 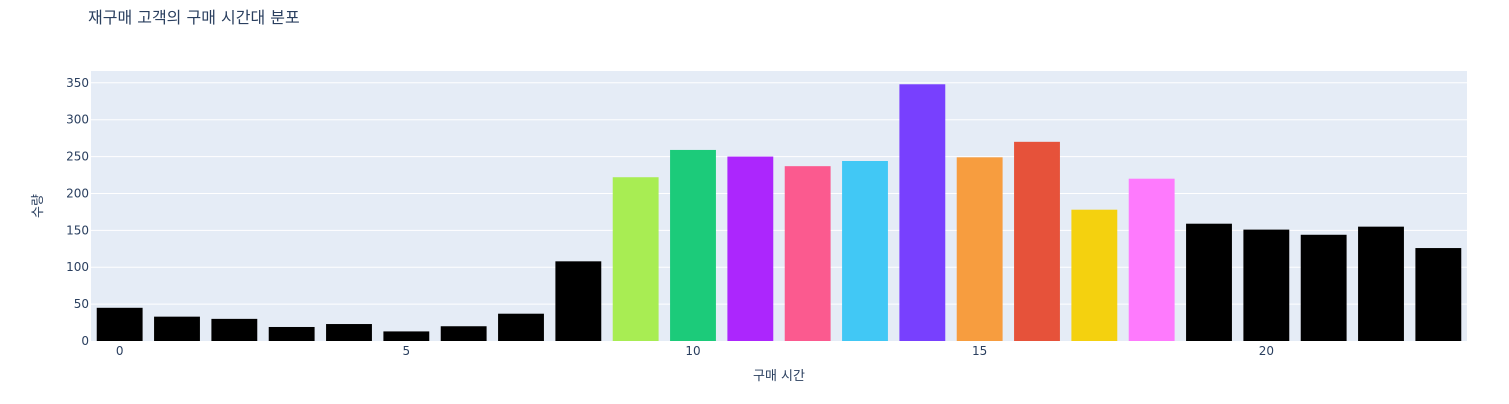 I want to click on x-tick-labels: 0 5 10 15 20, so click(x=695, y=351).